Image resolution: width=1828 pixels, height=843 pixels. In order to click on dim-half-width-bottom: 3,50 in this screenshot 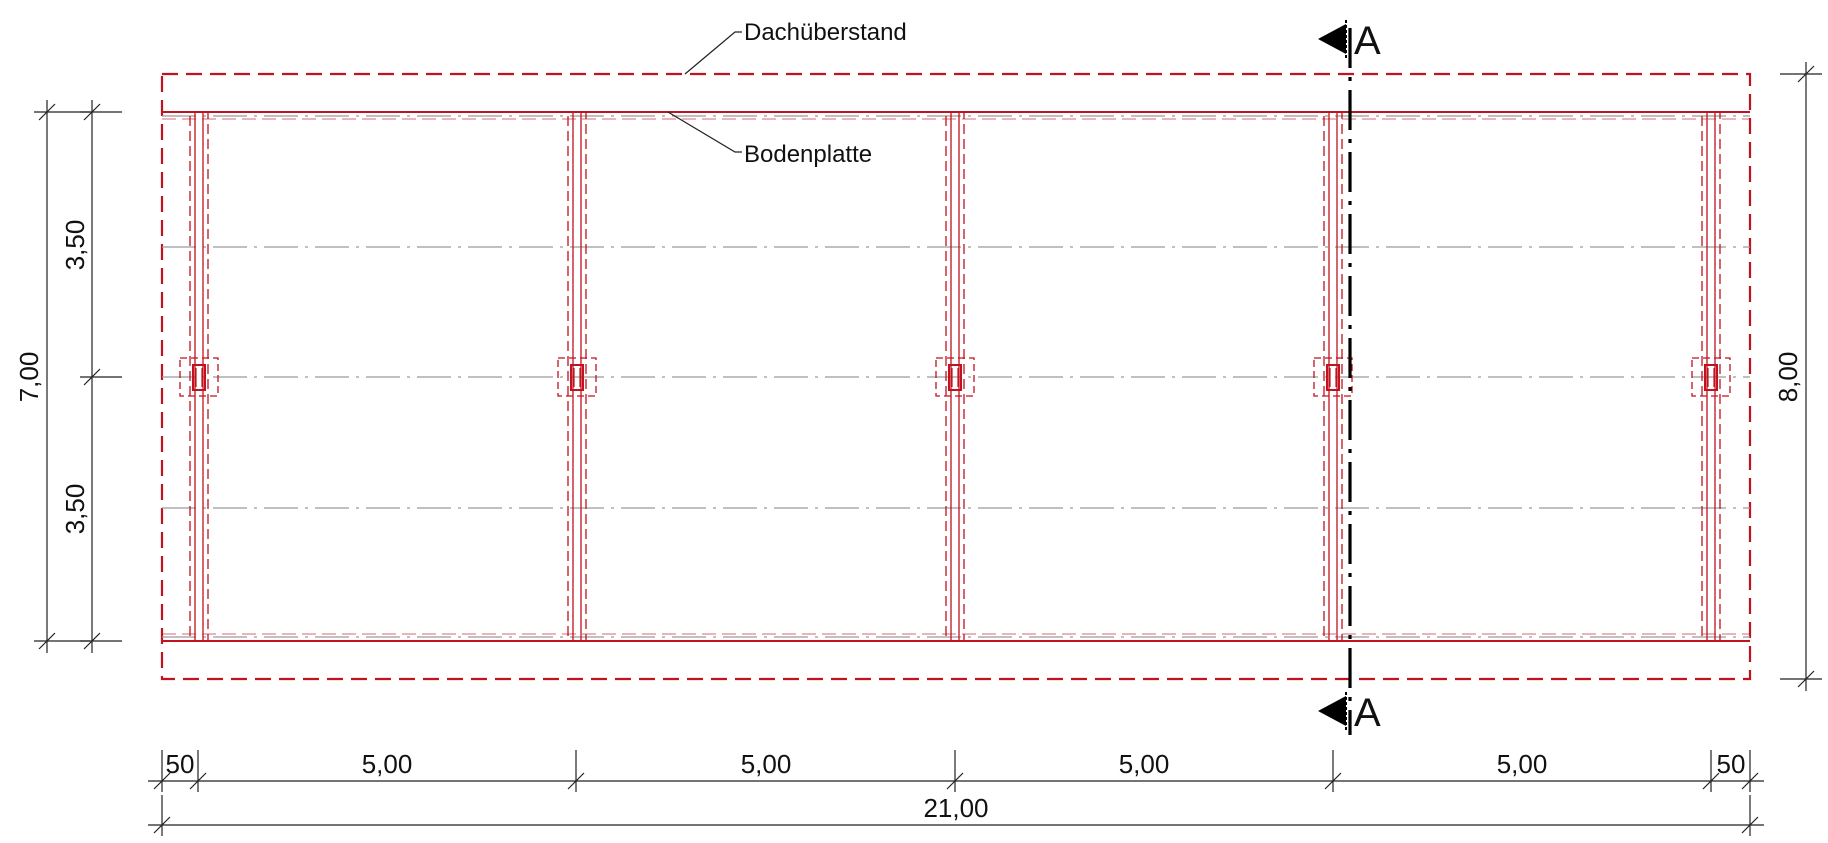, I will do `click(75, 509)`.